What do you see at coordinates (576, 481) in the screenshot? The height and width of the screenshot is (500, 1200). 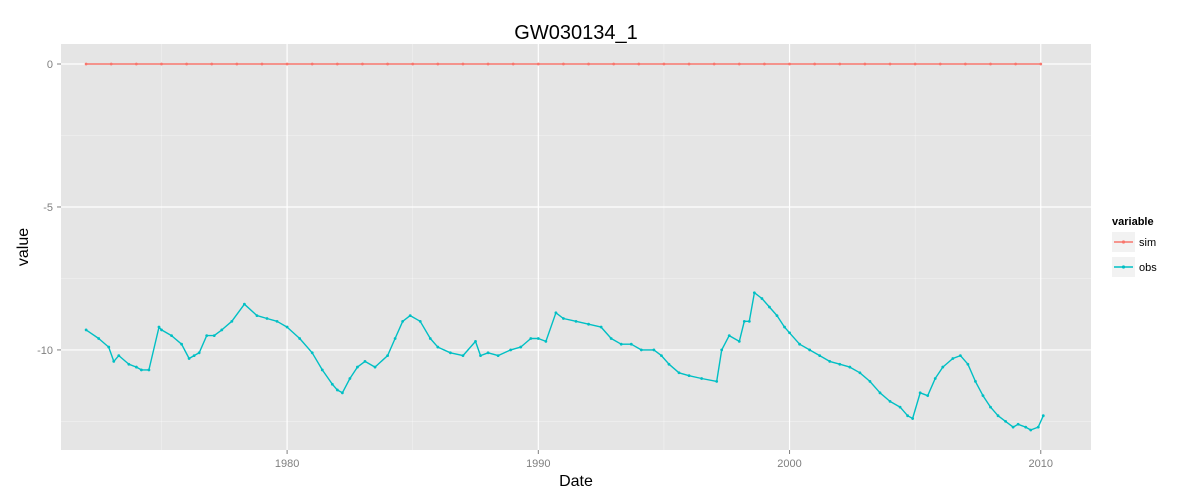 I see `x-axis-title: Date` at bounding box center [576, 481].